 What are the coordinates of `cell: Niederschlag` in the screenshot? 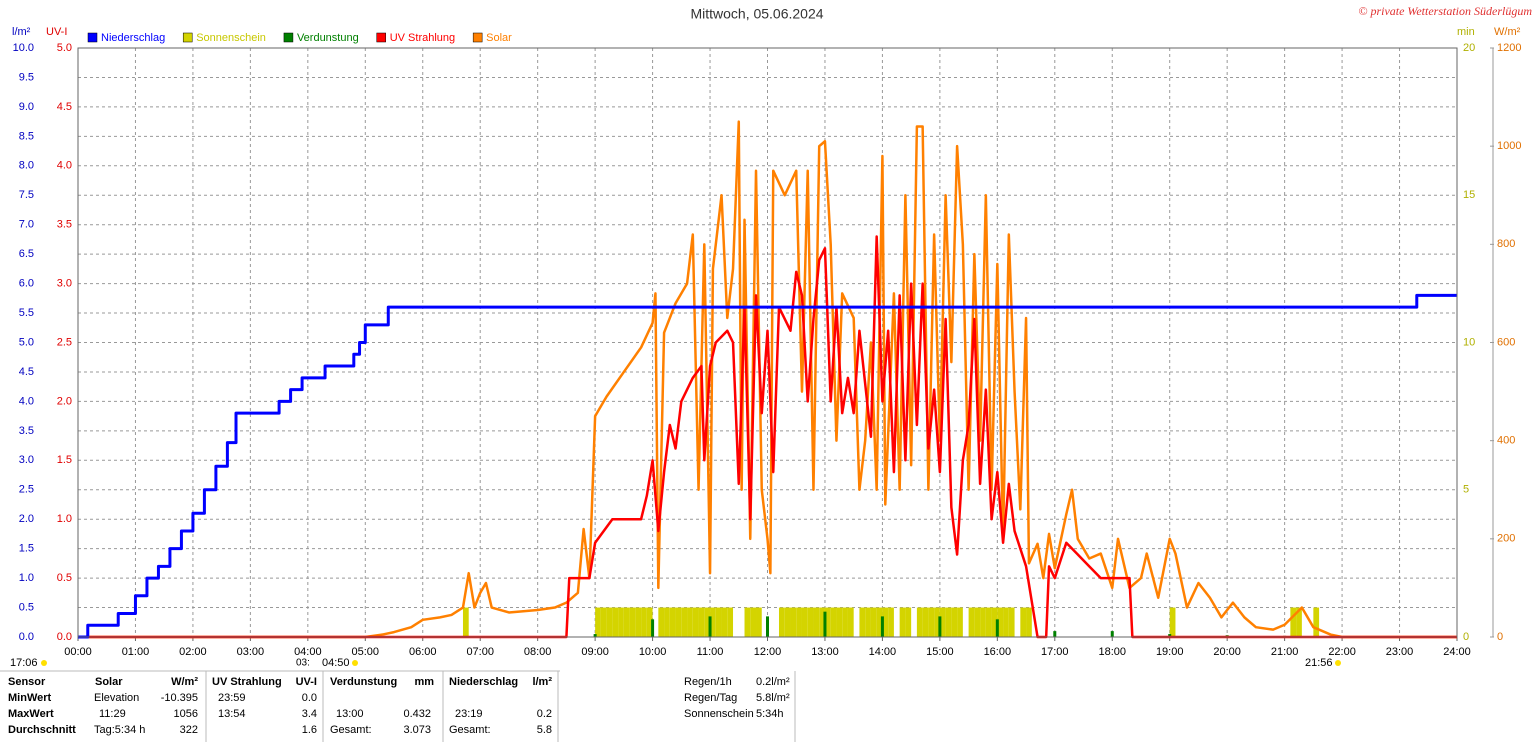 It's located at (483, 682).